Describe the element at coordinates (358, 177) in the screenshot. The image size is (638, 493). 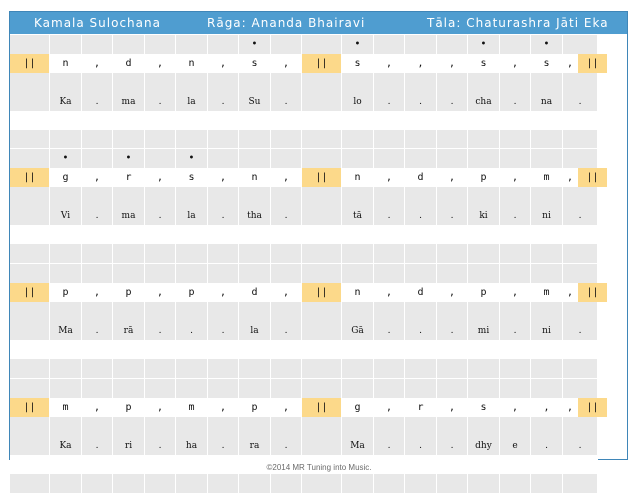
I see `swara-cell: n` at that location.